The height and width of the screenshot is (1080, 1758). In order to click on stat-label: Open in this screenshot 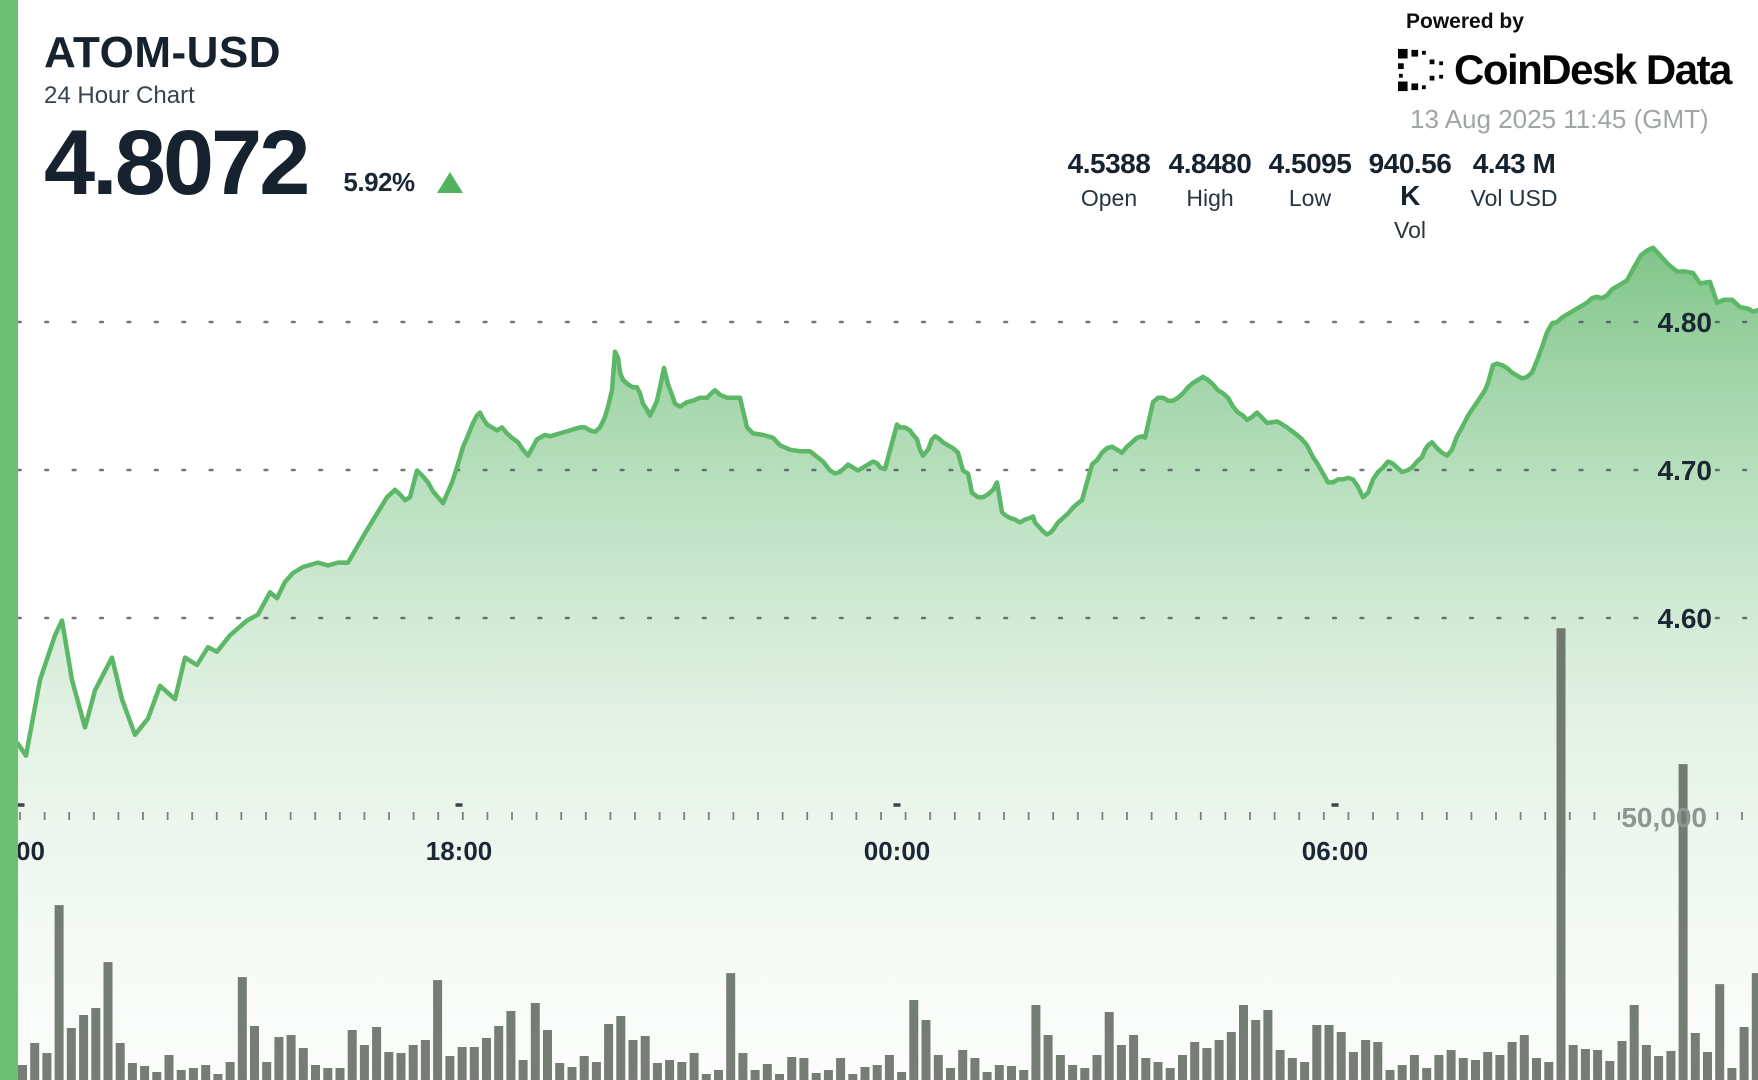, I will do `click(1109, 198)`.